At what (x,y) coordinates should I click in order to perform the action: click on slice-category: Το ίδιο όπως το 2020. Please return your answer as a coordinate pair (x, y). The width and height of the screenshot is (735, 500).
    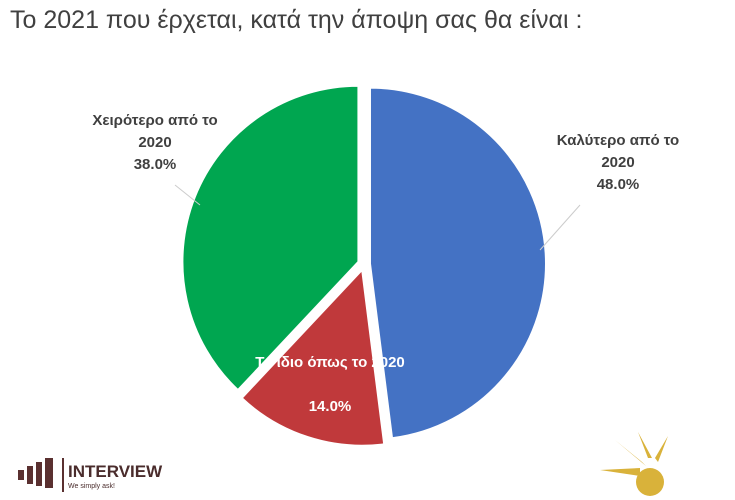
    Looking at the image, I should click on (330, 362).